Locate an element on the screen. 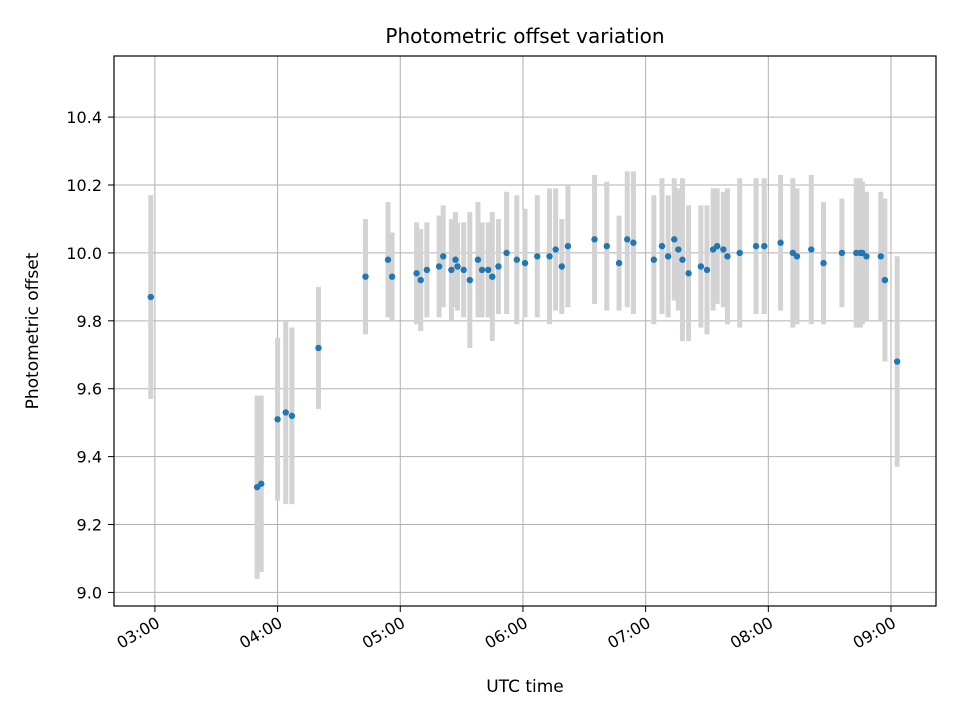 The image size is (960, 720). y-axis-title: Photometric offset is located at coordinates (33, 330).